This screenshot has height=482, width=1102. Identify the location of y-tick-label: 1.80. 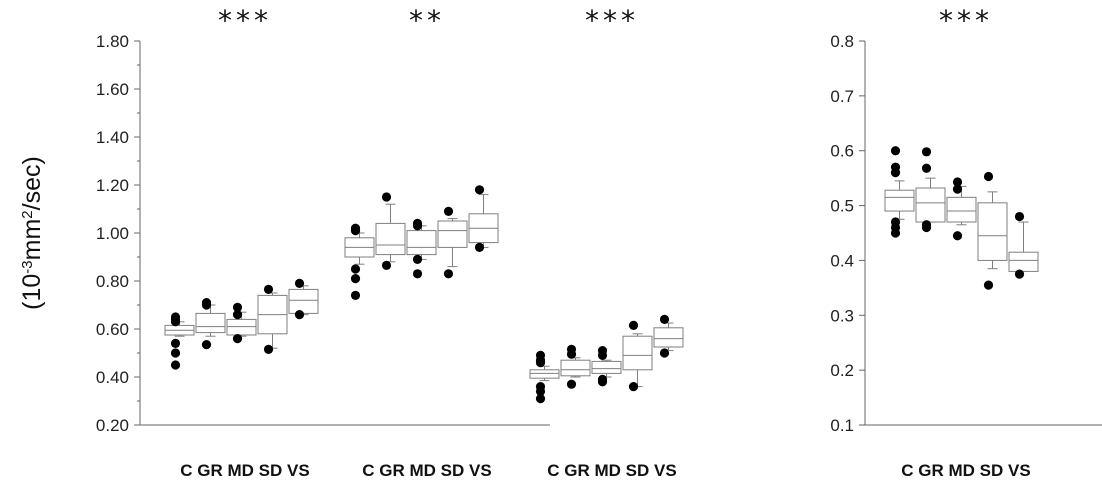
(112, 41).